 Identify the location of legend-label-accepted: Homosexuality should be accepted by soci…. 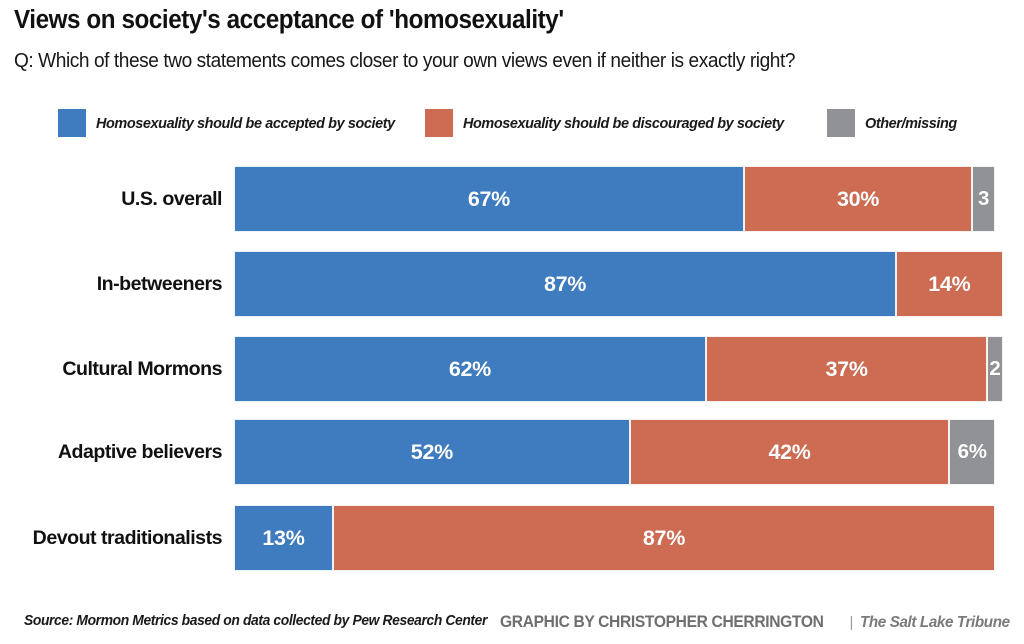
(245, 123).